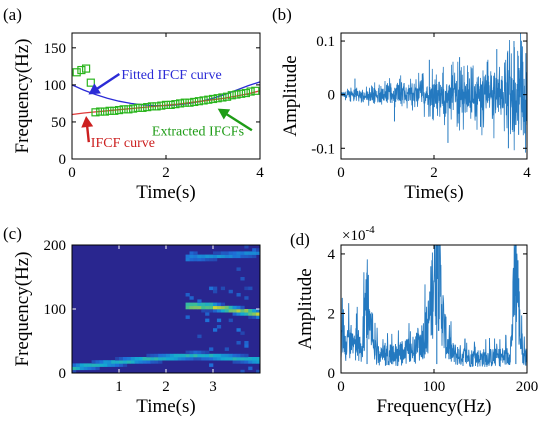 The image size is (550, 441). I want to click on y-axis-label: Frequency(Hz), so click(22, 95).